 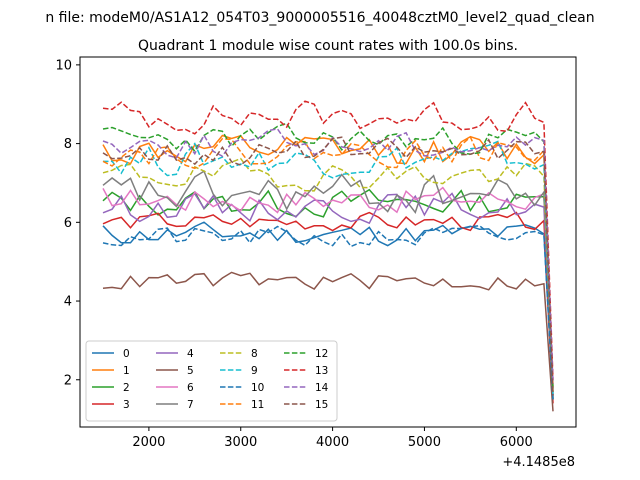 What do you see at coordinates (516, 442) in the screenshot?
I see `x-tick-label: 6000` at bounding box center [516, 442].